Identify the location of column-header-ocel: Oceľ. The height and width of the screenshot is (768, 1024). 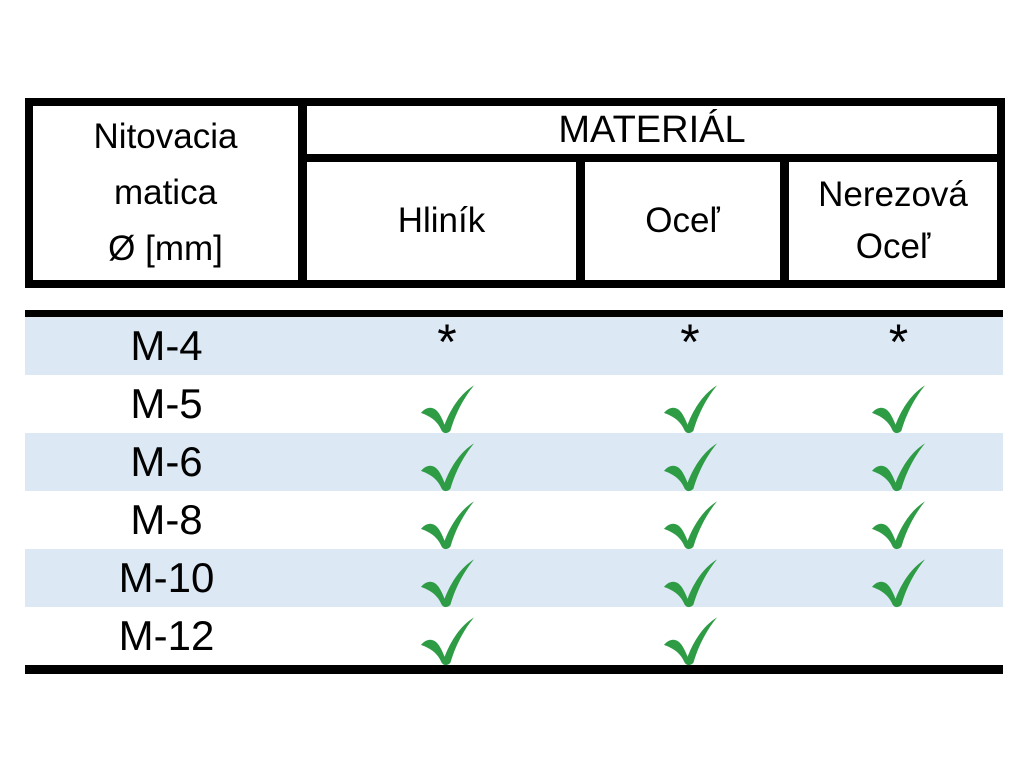
(687, 221).